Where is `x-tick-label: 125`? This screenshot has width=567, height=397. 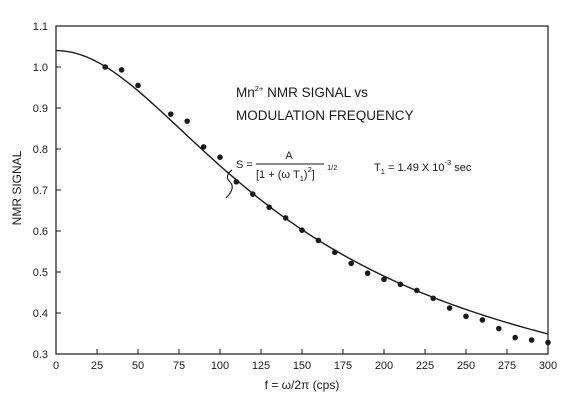
x-tick-label: 125 is located at coordinates (261, 366).